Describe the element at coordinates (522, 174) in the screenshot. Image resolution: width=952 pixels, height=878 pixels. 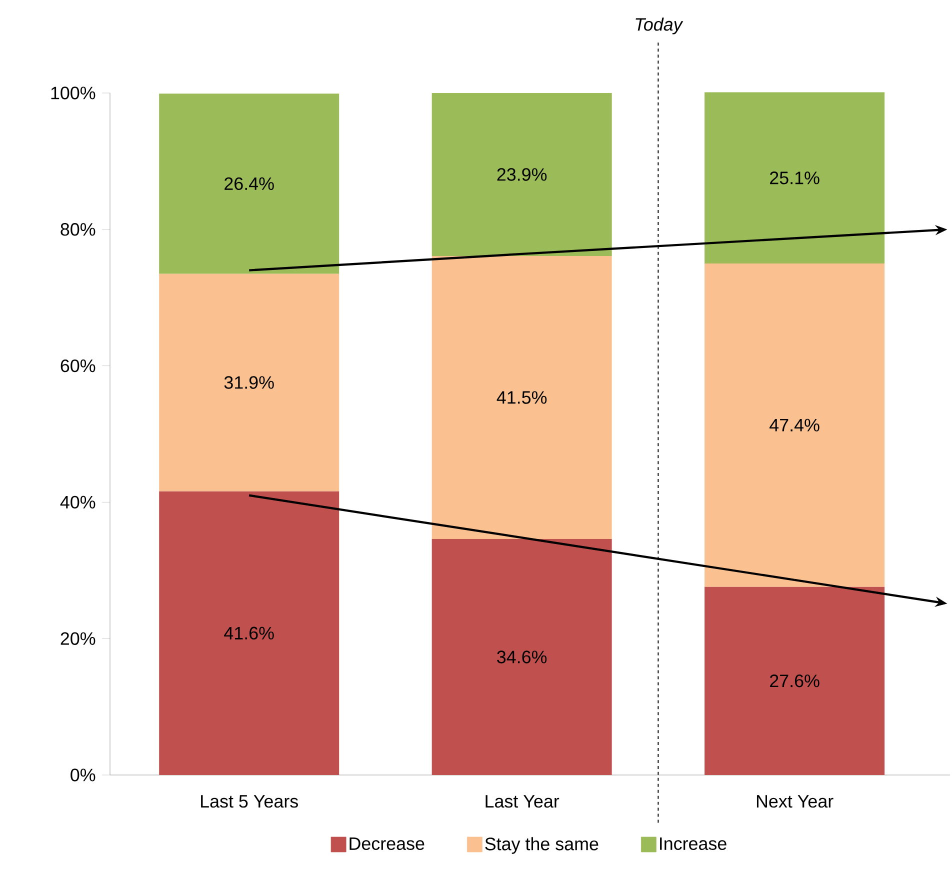
I see `data-label: 23.9%` at that location.